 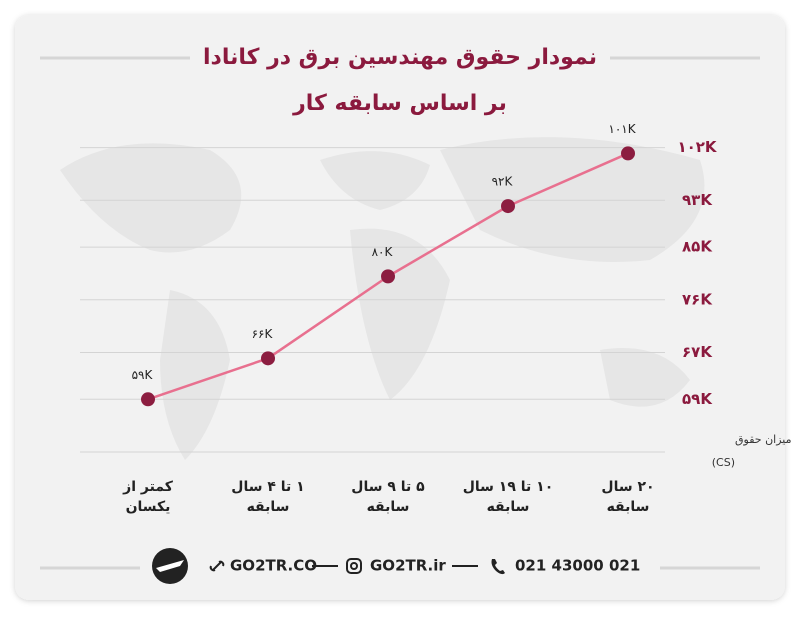 I want to click on y-tick-label: ۷۶K, so click(x=697, y=299).